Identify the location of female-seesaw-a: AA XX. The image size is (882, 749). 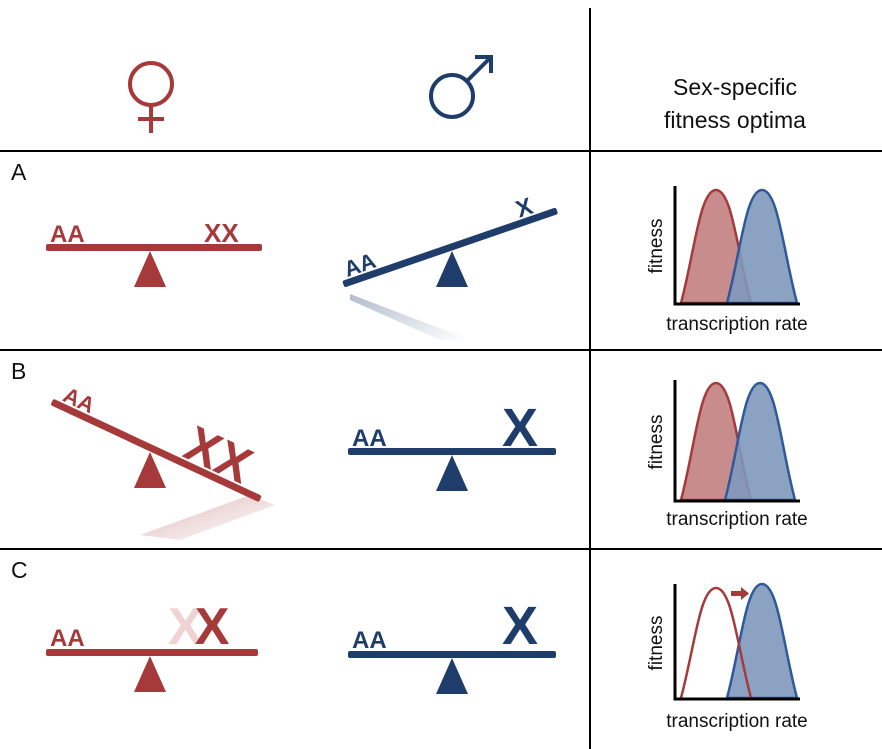
(154, 252).